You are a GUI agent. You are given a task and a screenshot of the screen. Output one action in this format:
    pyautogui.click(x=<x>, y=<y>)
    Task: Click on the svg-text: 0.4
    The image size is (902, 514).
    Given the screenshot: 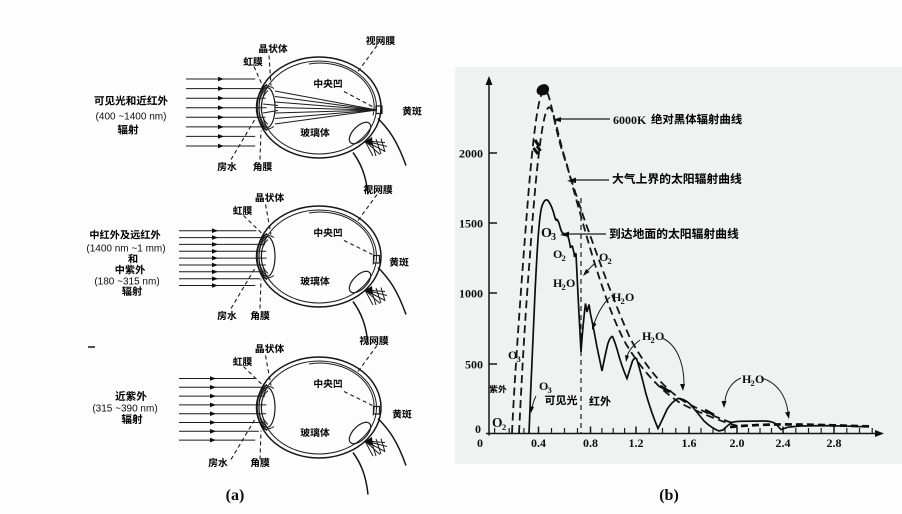 What is the action you would take?
    pyautogui.click(x=538, y=443)
    